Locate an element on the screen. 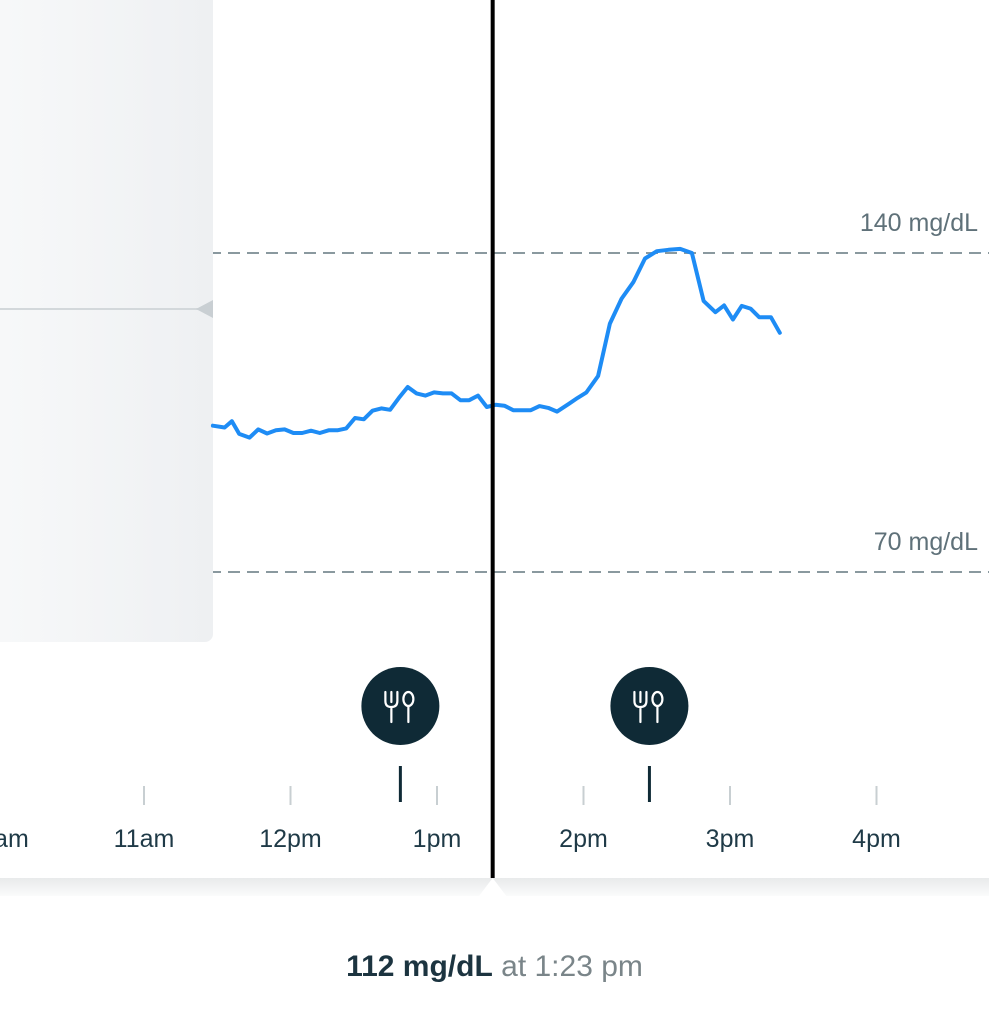 The height and width of the screenshot is (1024, 989). x-tick-label: 3pm is located at coordinates (730, 839).